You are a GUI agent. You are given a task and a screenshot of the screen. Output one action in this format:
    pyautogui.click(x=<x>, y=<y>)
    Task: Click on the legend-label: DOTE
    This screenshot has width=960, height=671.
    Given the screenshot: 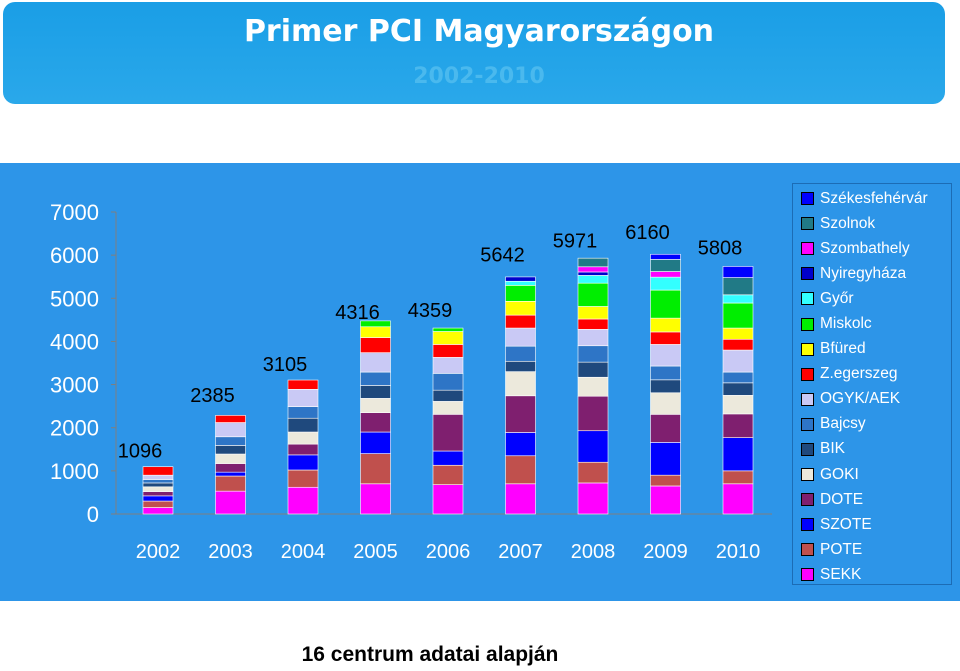 What is the action you would take?
    pyautogui.click(x=842, y=499)
    